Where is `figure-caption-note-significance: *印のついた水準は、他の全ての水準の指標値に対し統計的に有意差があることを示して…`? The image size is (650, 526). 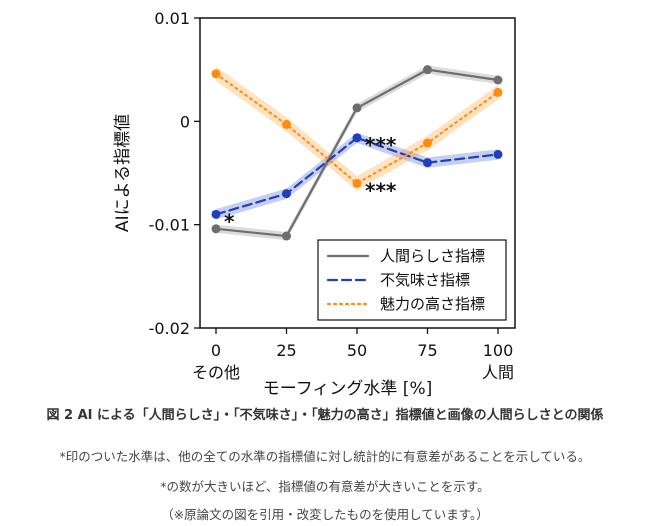
figure-caption-note-significance: *印のついた水準は、他の全ての水準の指標値に対し統計的に有意差があることを示して… is located at coordinates (325, 456).